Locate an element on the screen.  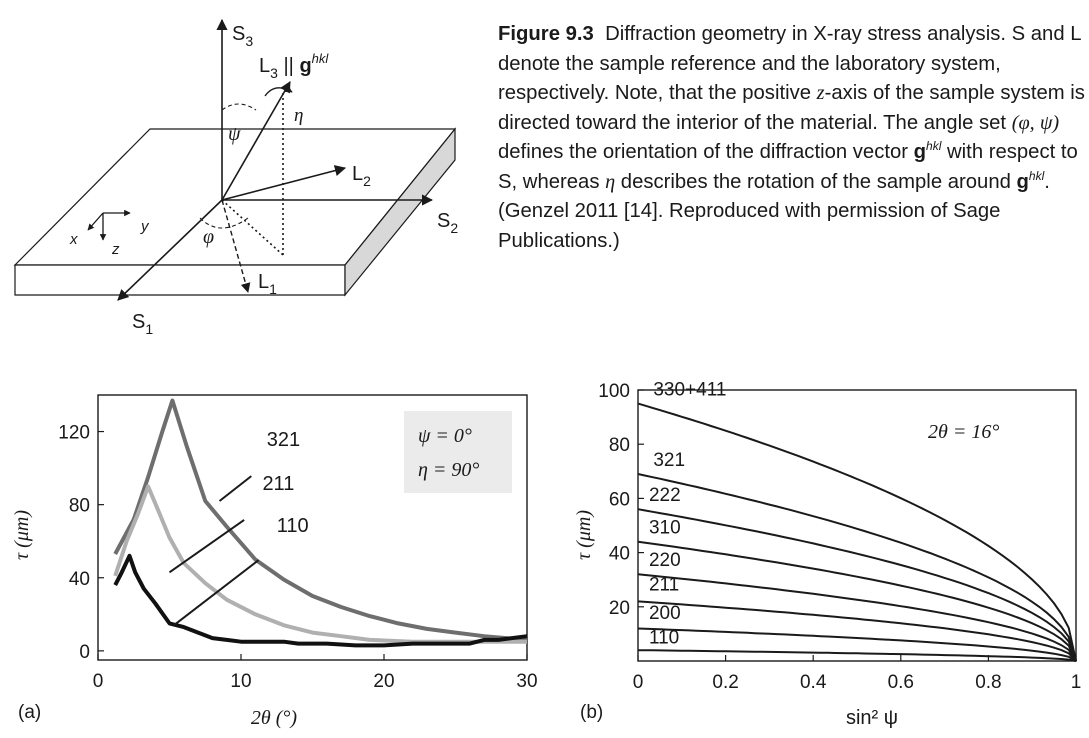
label-s1: S1 is located at coordinates (142, 324).